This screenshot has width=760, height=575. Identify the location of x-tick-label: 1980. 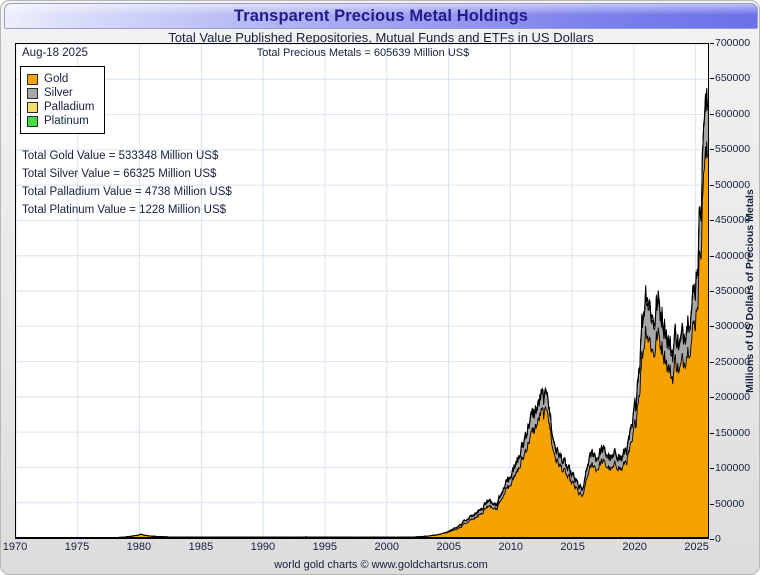
(139, 547).